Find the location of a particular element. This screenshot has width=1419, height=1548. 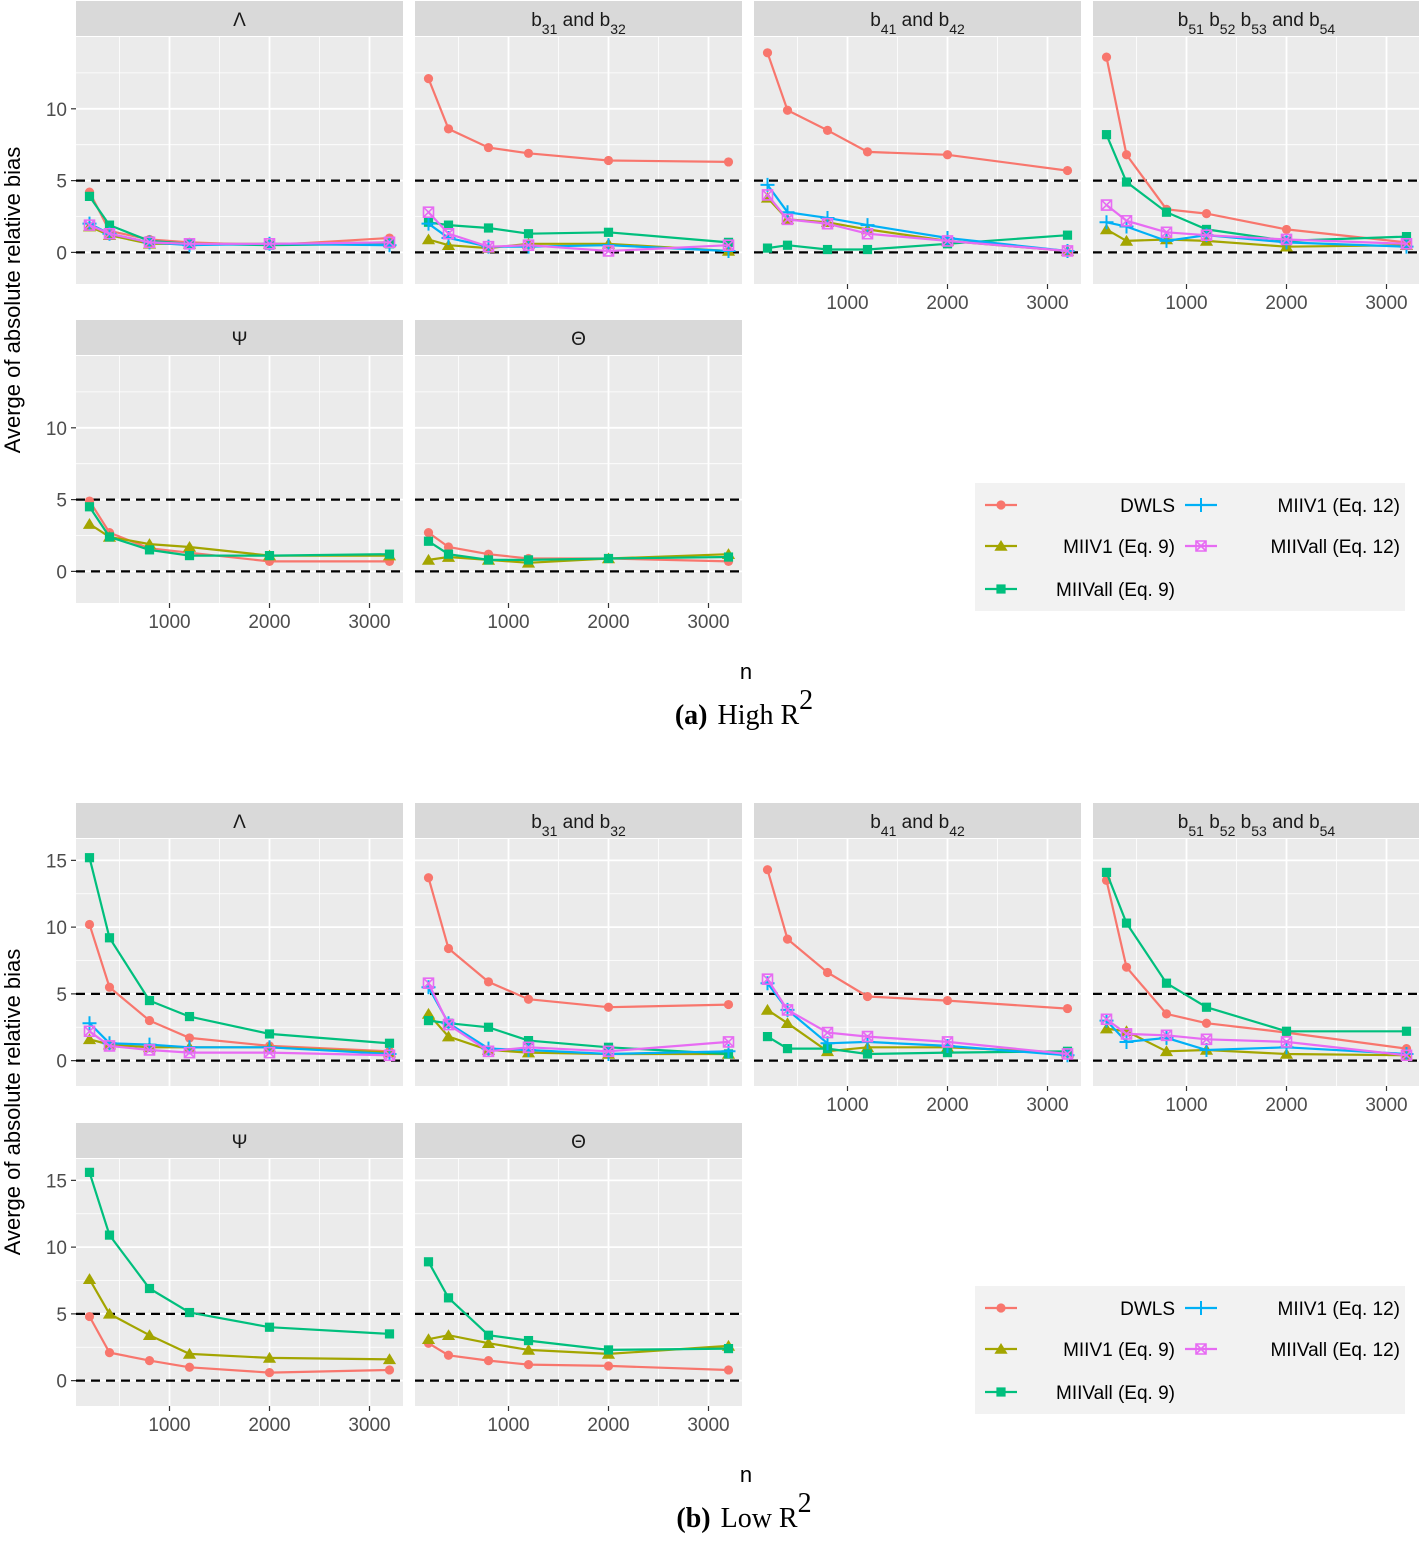

caption-superscript: 2 is located at coordinates (805, 1503).